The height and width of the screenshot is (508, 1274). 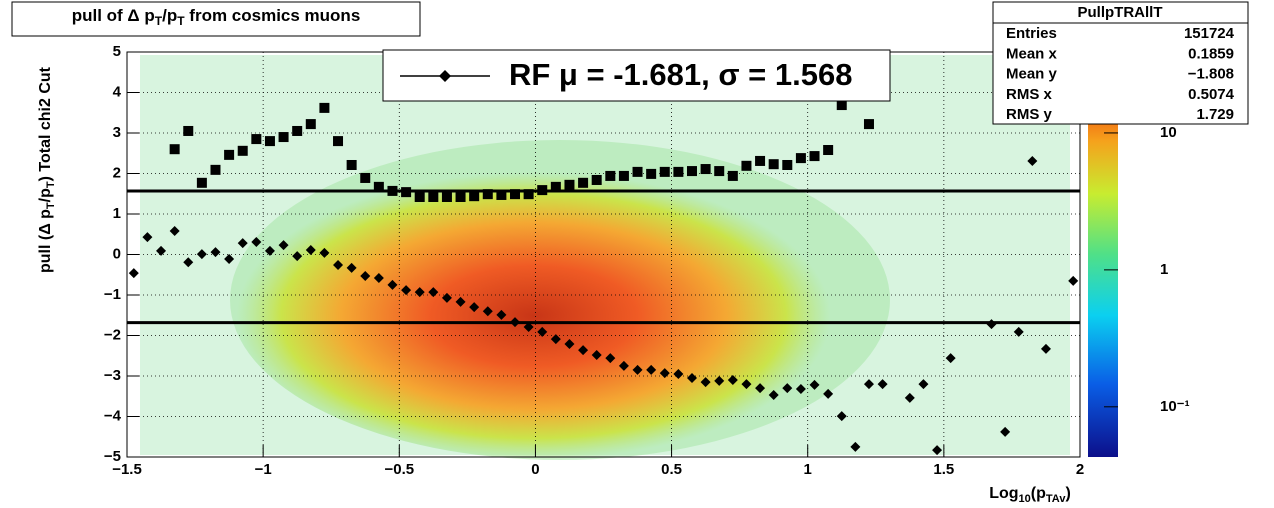 I want to click on stats-value: 0.1859, so click(x=1211, y=53).